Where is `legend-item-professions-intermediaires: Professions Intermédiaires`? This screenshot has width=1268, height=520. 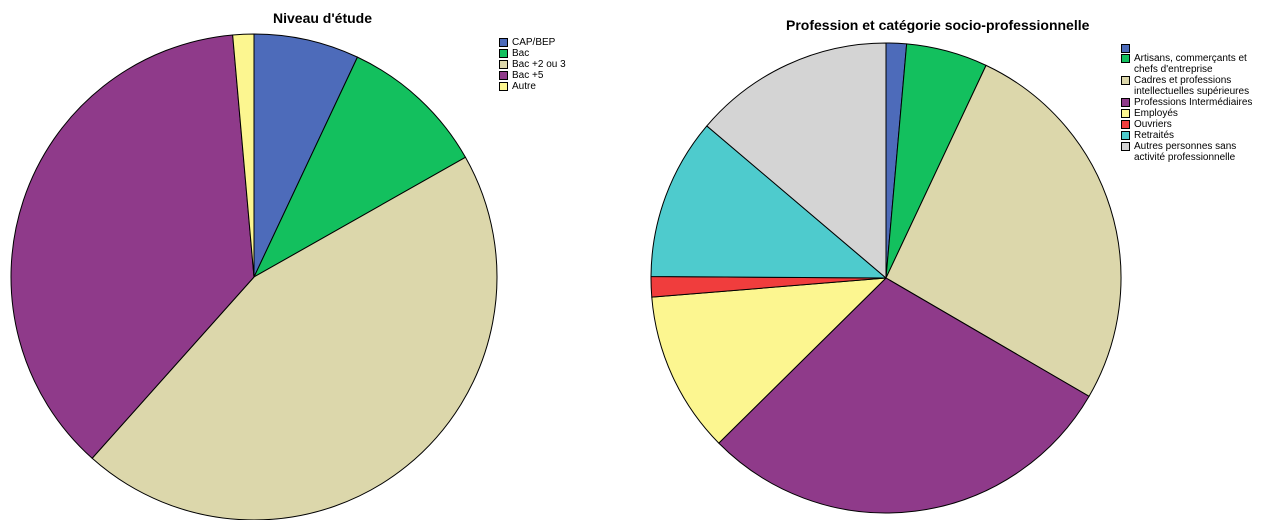 legend-item-professions-intermediaires: Professions Intermédiaires is located at coordinates (1194, 102).